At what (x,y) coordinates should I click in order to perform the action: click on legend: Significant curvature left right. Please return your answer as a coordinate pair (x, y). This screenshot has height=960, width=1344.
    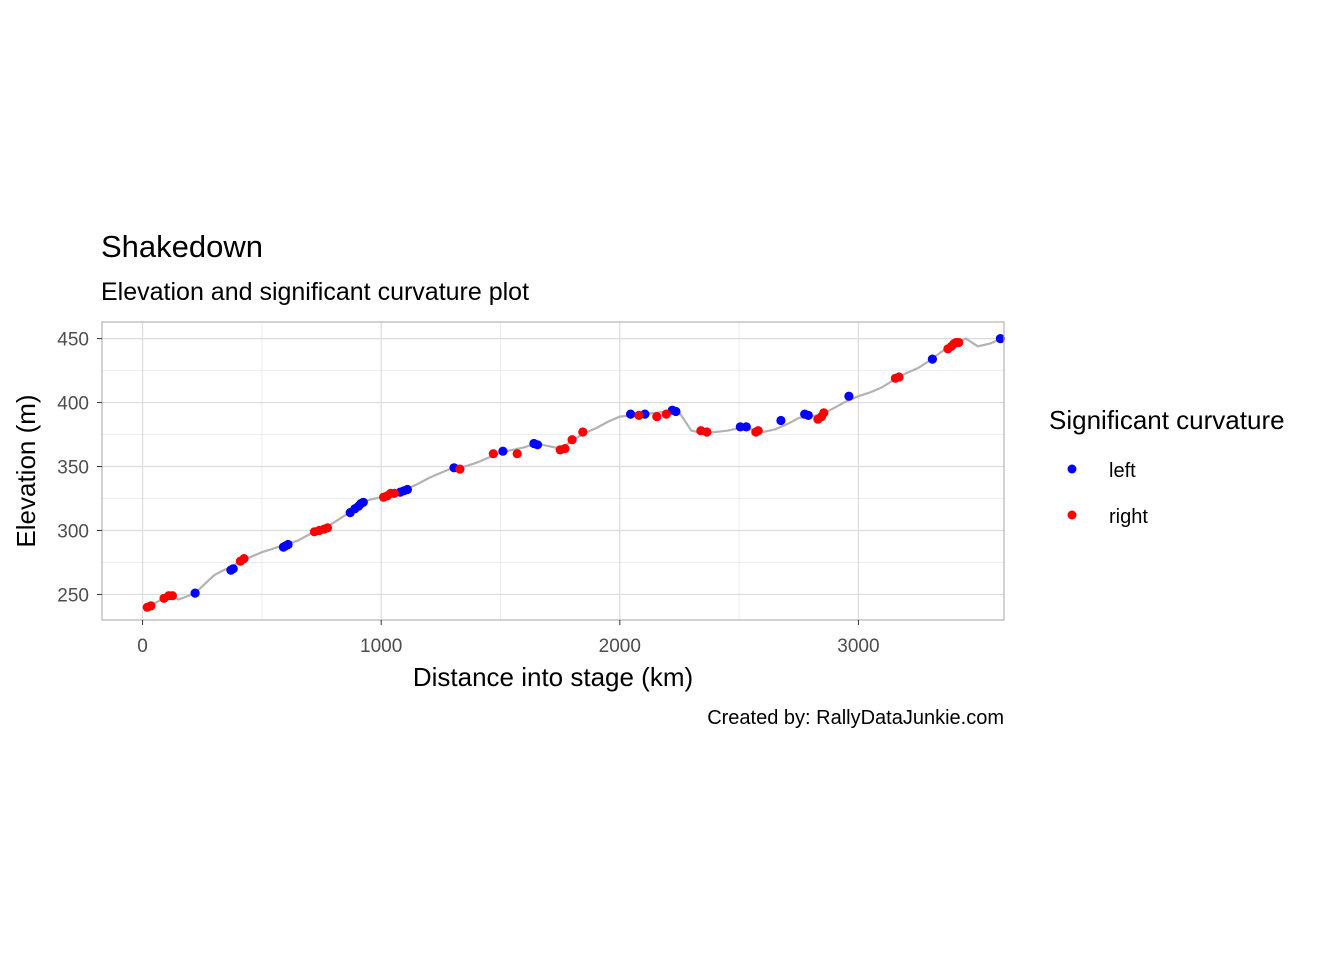
    Looking at the image, I should click on (1167, 466).